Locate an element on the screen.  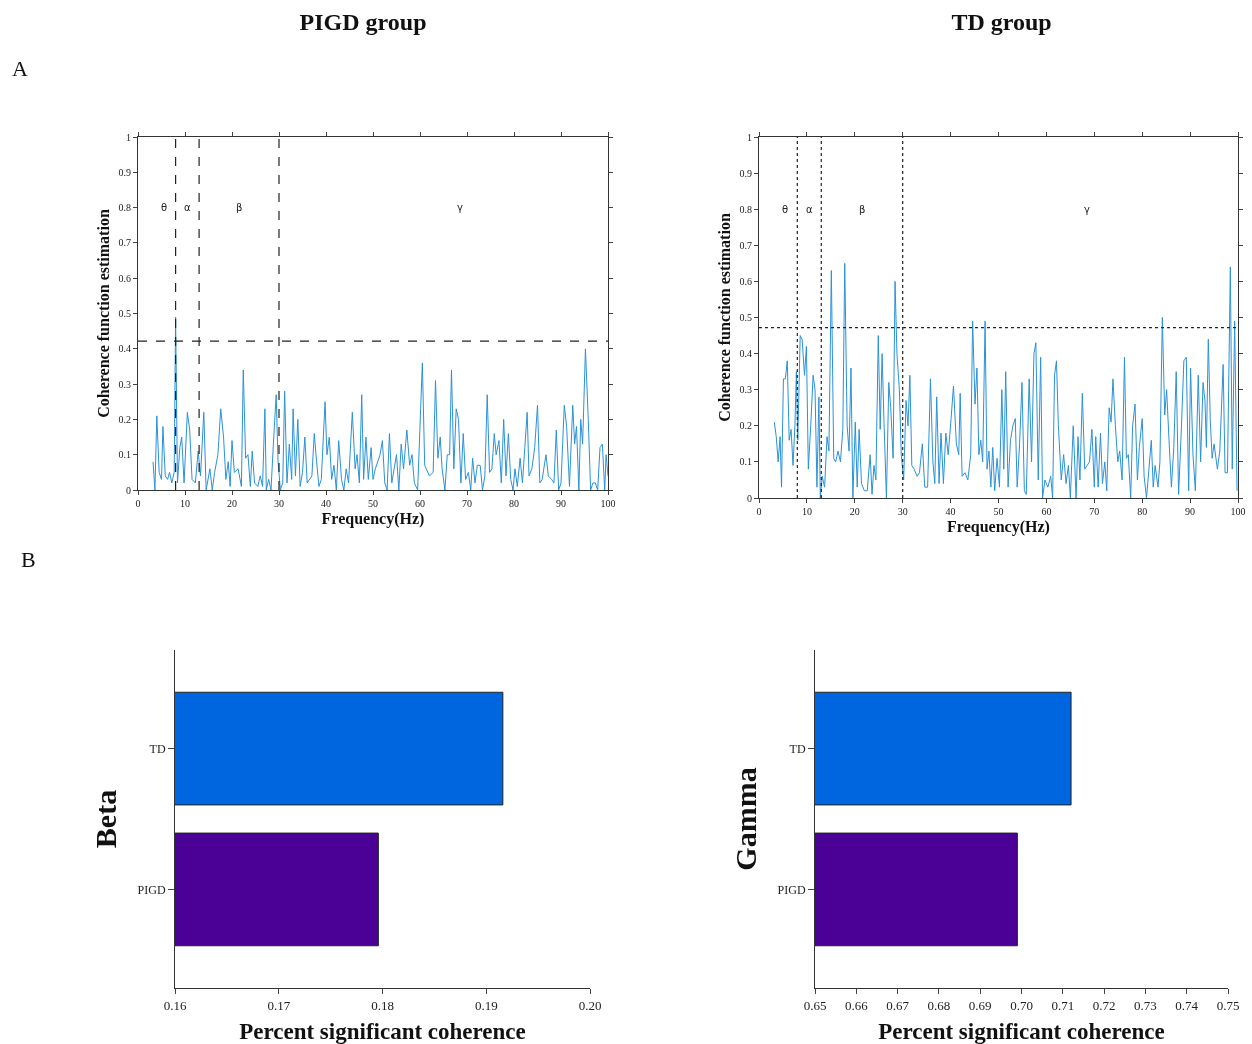
text: B is located at coordinates (28, 559).